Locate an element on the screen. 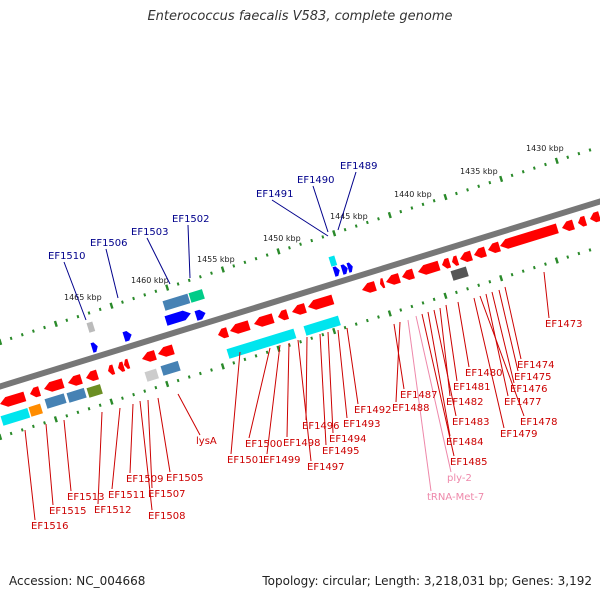  gene-label-ef1509: EF1509 is located at coordinates (145, 479).